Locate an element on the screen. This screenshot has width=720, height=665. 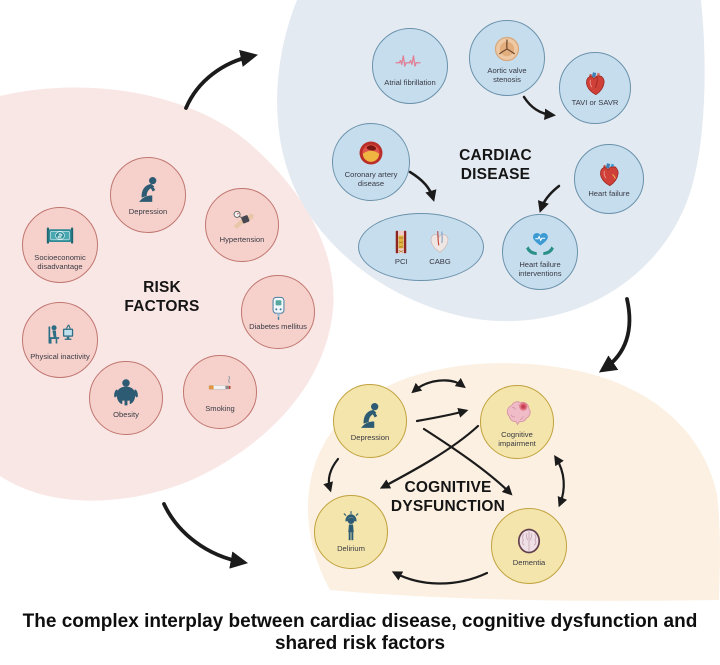
node-label: Aortic valve stenosis is located at coordinates (507, 74).